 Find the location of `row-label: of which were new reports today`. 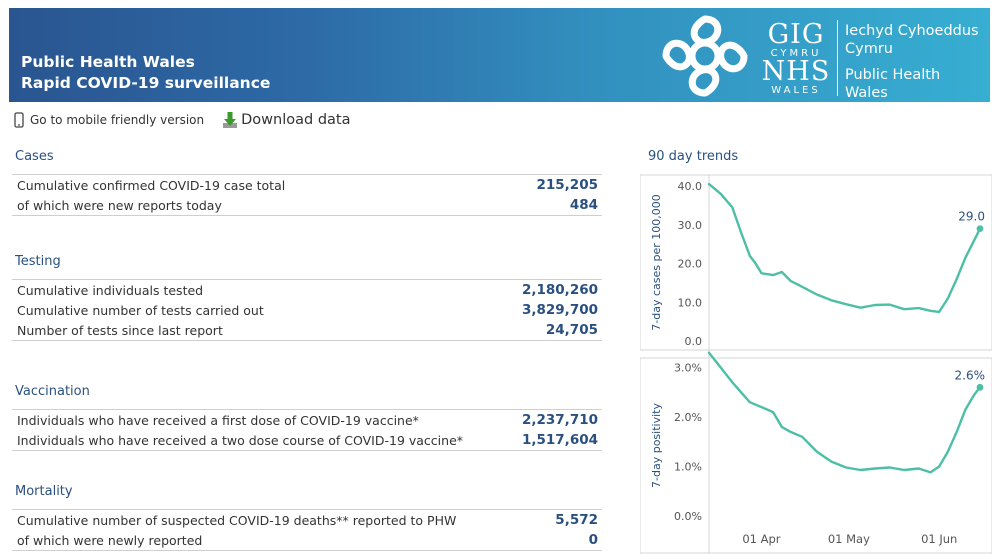

row-label: of which were new reports today is located at coordinates (119, 205).